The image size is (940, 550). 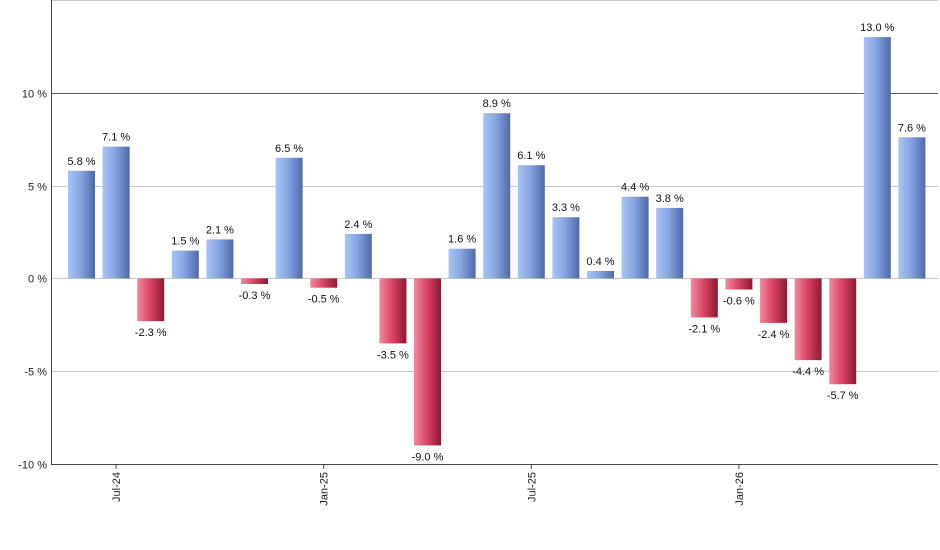 I want to click on y-tick-label: 10 %, so click(x=34, y=95).